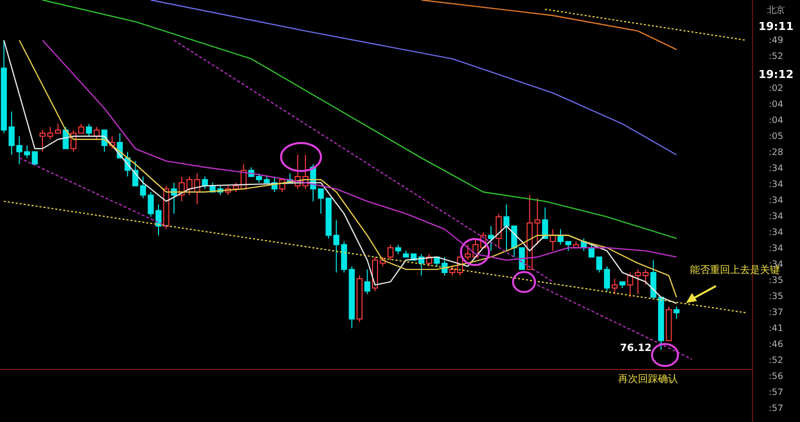  Describe the element at coordinates (776, 345) in the screenshot. I see `text: :46` at that location.